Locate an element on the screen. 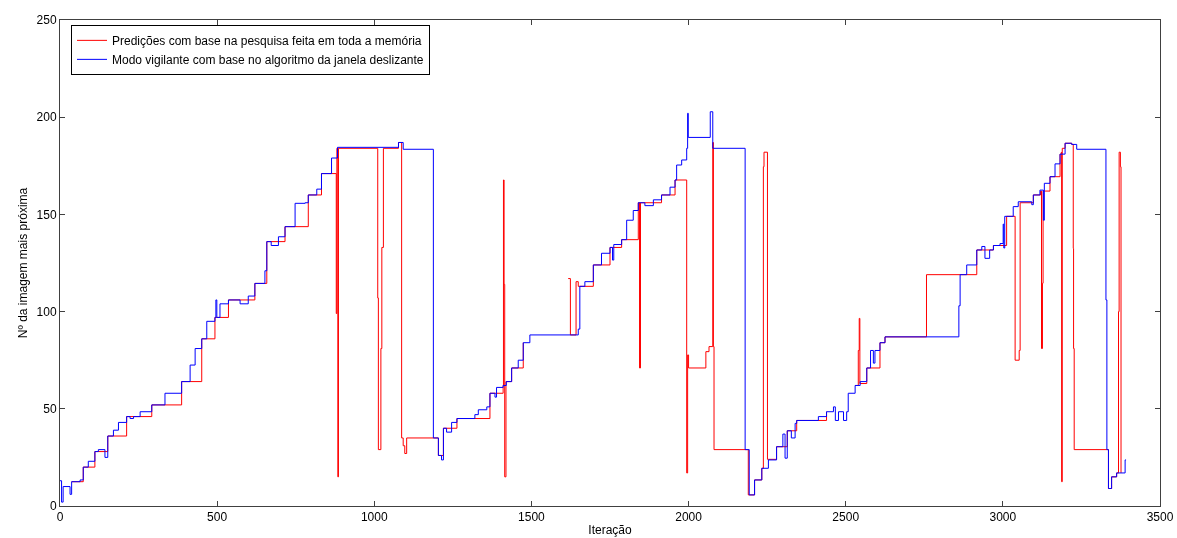 The image size is (1177, 538). y-tick-label: 50 is located at coordinates (50, 409).